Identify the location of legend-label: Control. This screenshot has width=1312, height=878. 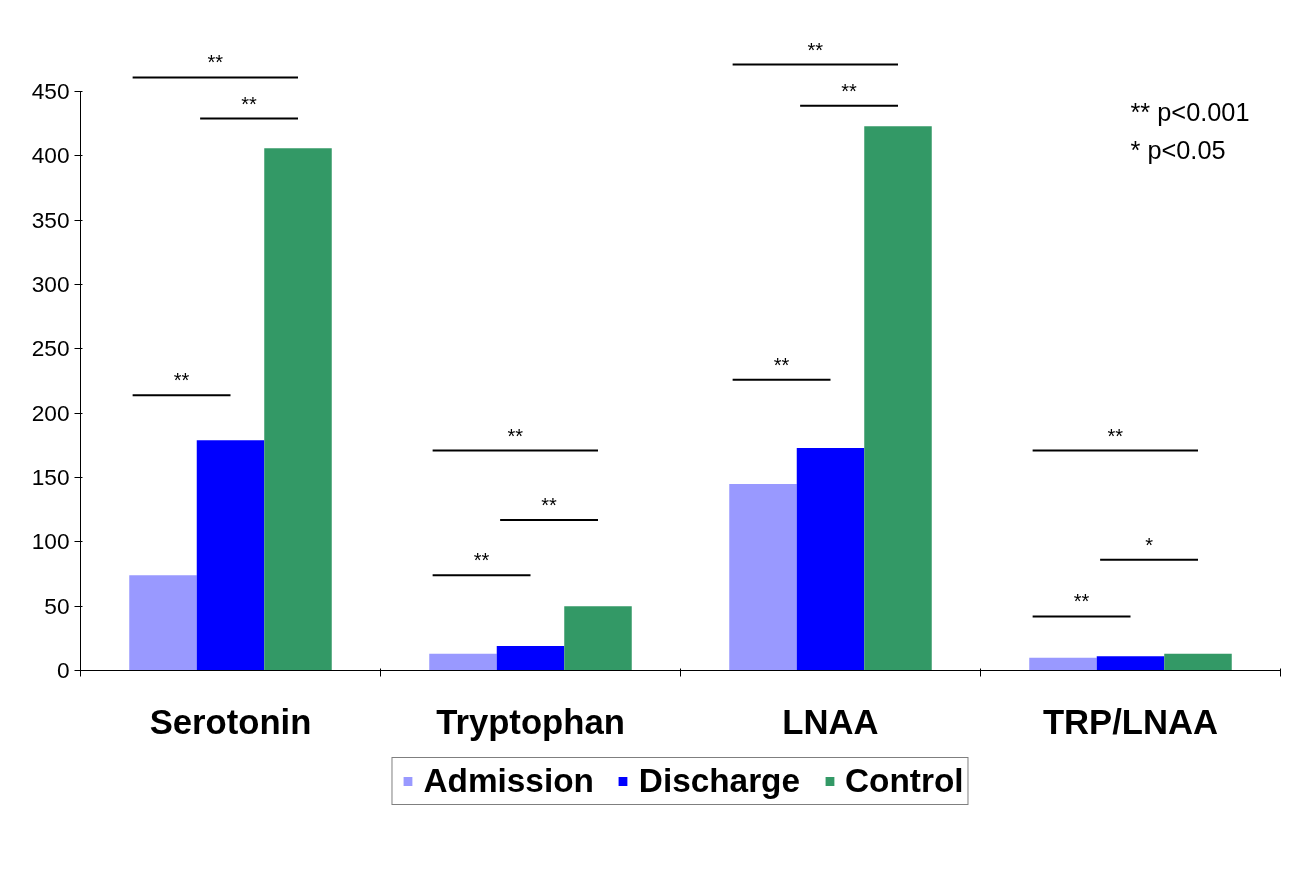
(904, 780).